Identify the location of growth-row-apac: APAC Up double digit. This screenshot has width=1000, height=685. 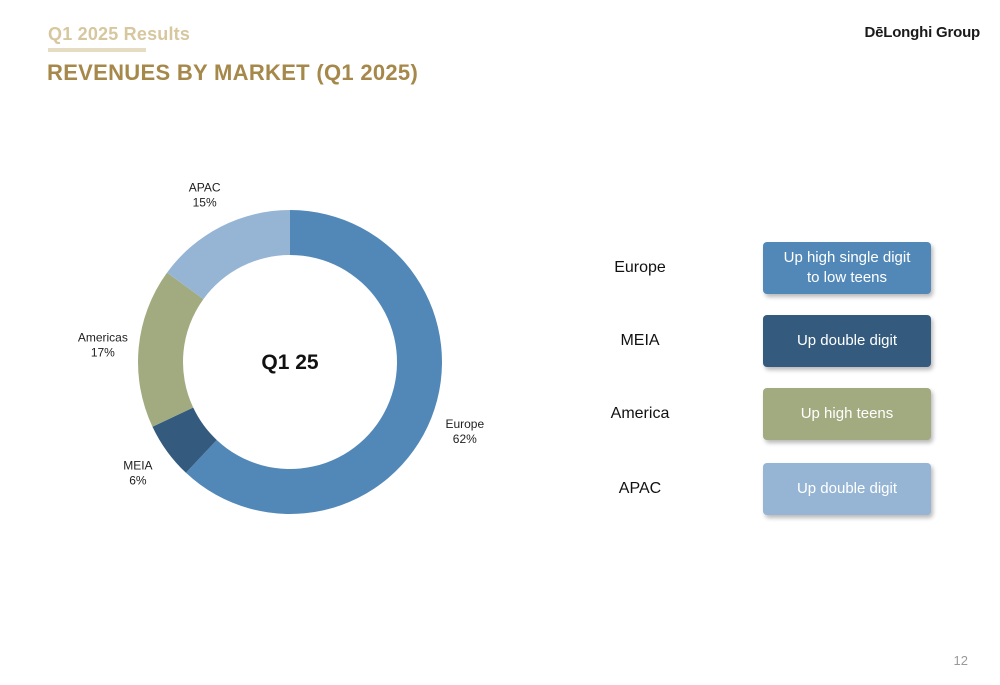
(750, 489).